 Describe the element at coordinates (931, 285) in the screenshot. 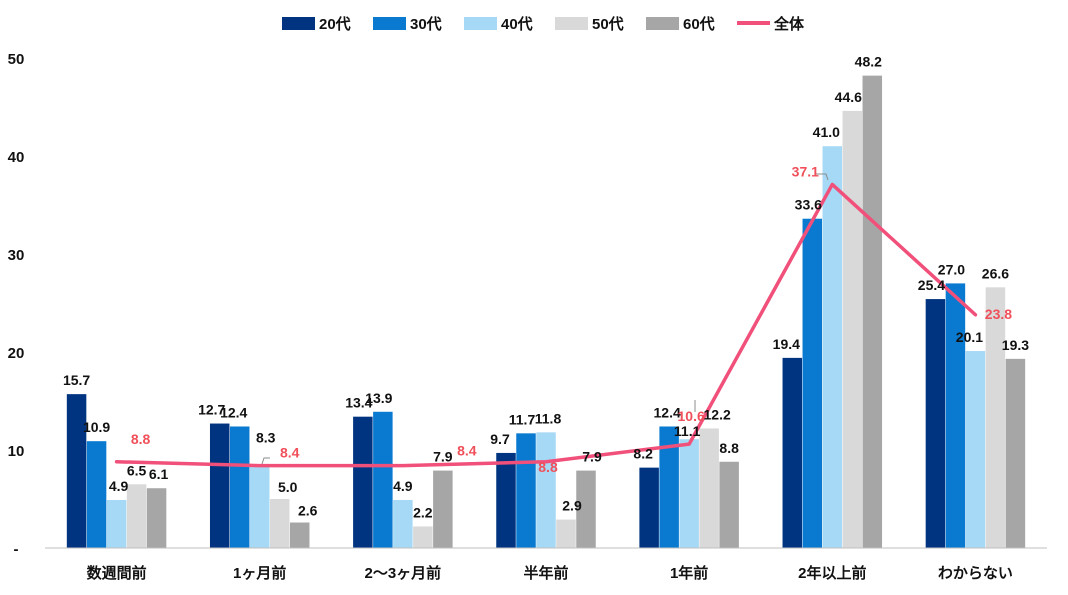

I see `bar-label-20代-7: 25.4` at that location.